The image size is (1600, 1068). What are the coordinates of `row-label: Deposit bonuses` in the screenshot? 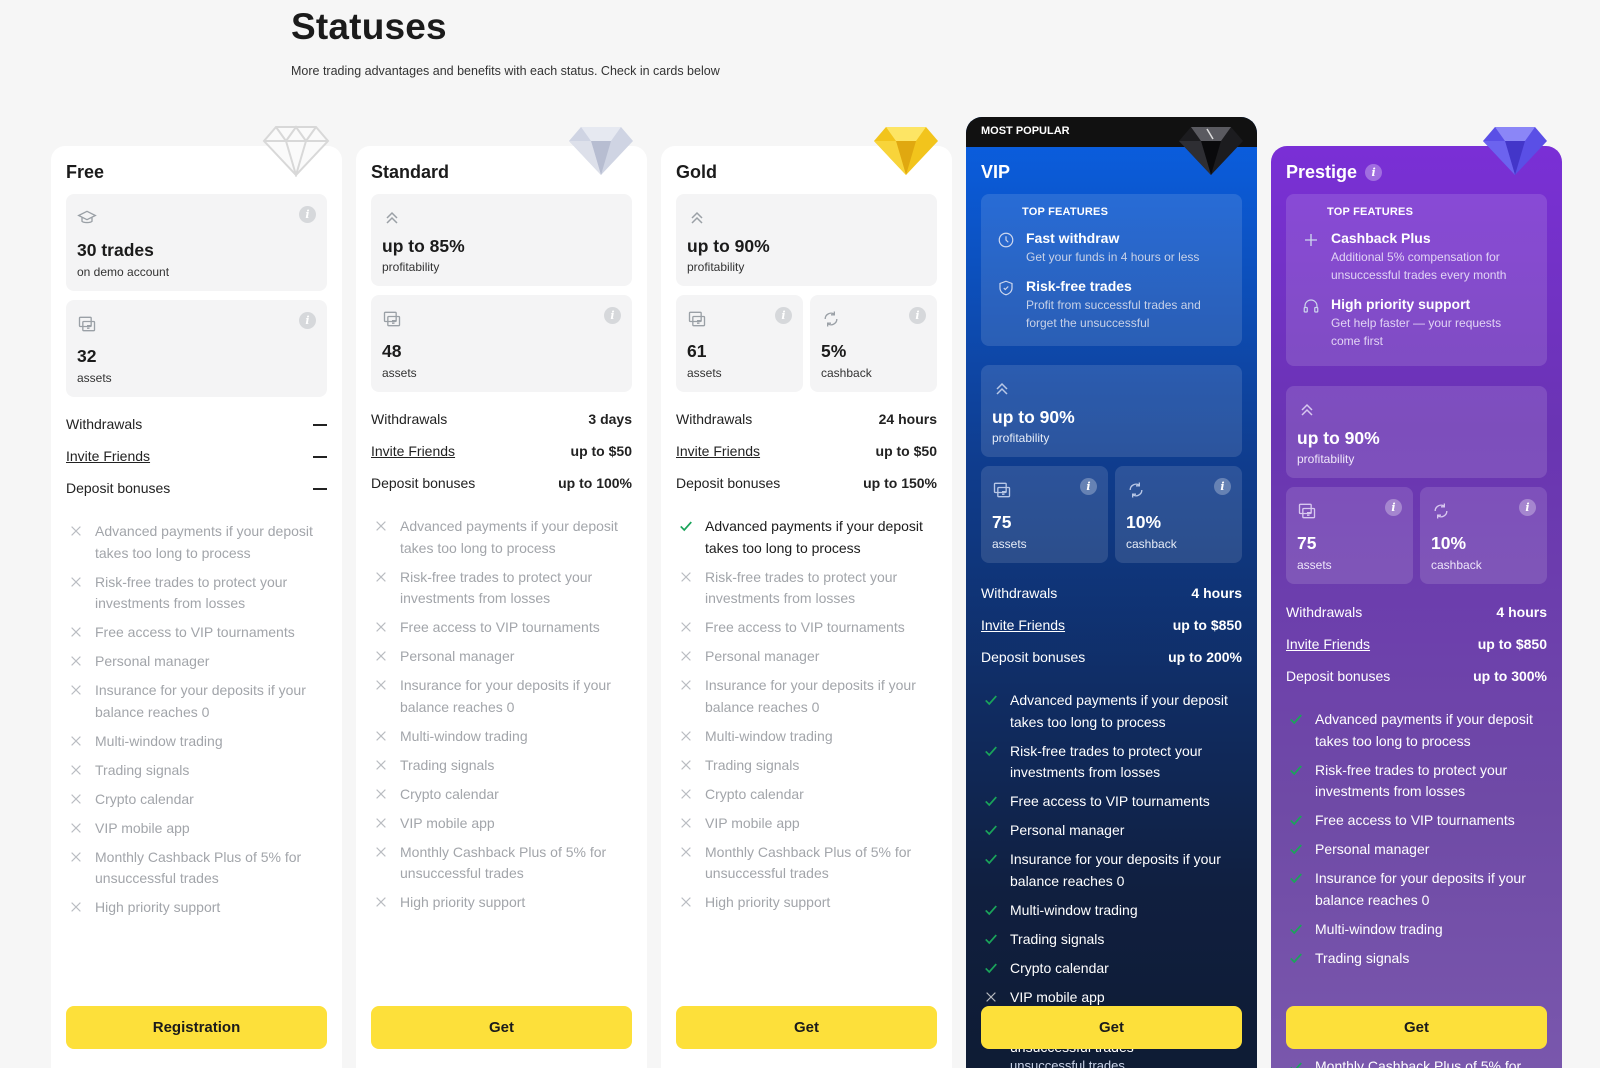 It's located at (118, 488).